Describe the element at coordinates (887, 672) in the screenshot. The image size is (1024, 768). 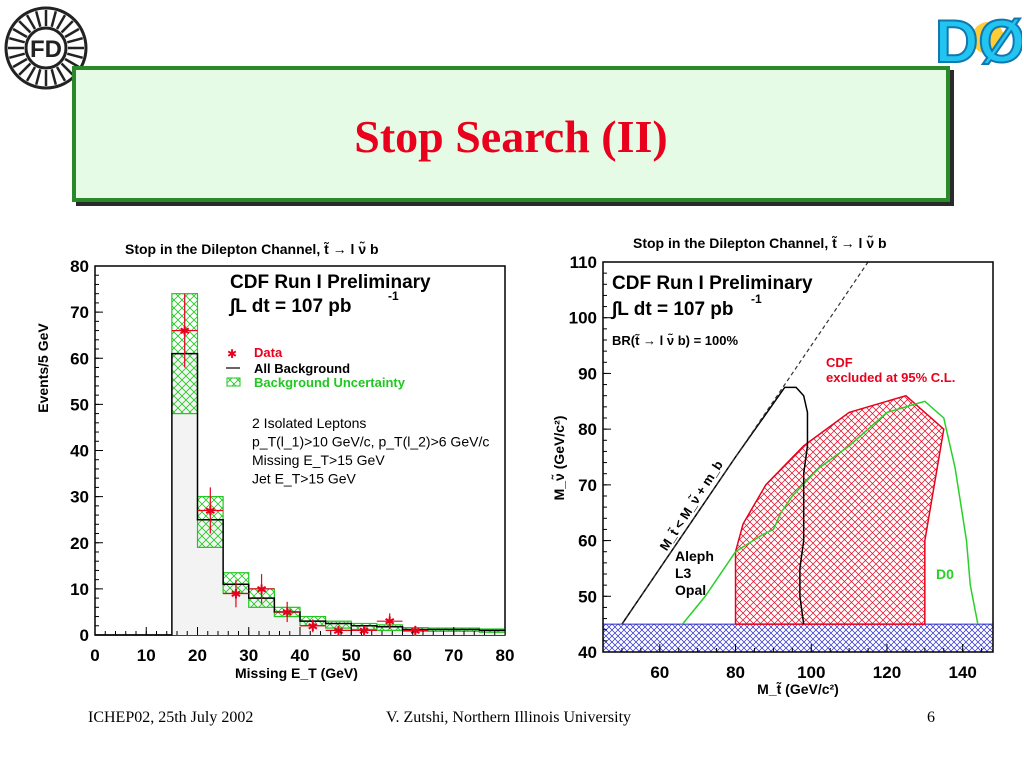
I see `x-tick-label: 120` at that location.